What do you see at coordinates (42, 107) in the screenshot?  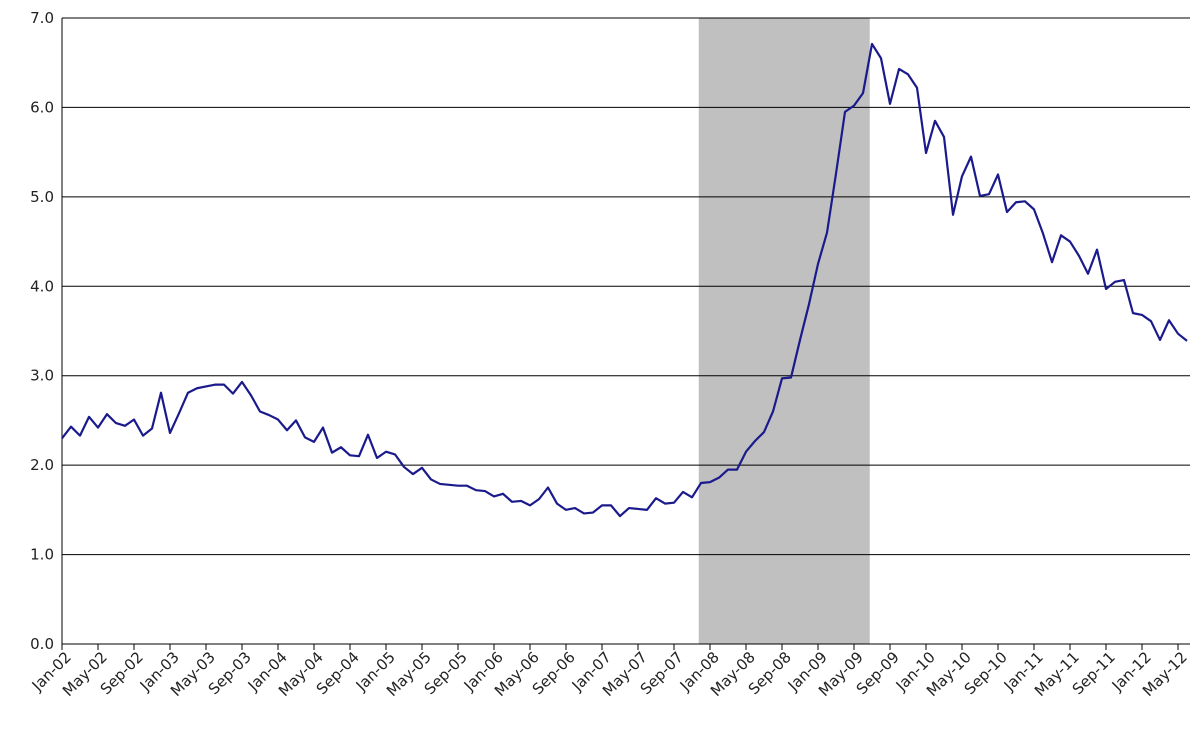 I see `y-tick-label: 6.0` at bounding box center [42, 107].